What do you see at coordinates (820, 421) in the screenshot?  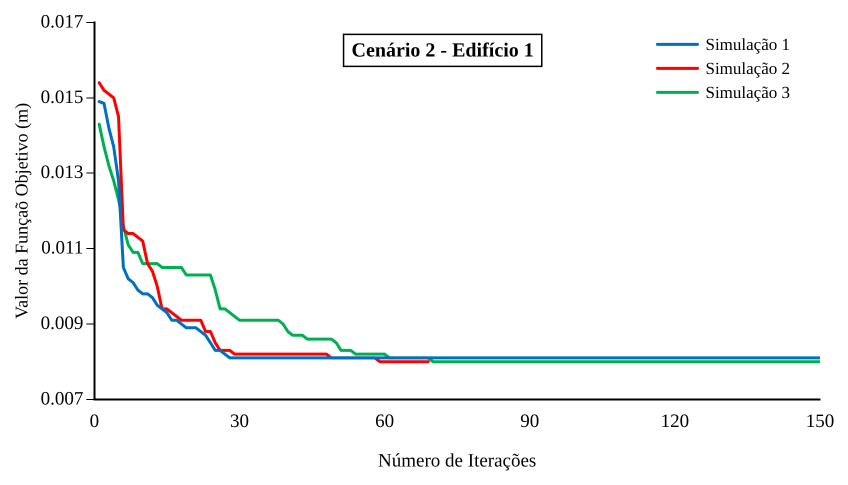 I see `x-tick-label: 150` at bounding box center [820, 421].